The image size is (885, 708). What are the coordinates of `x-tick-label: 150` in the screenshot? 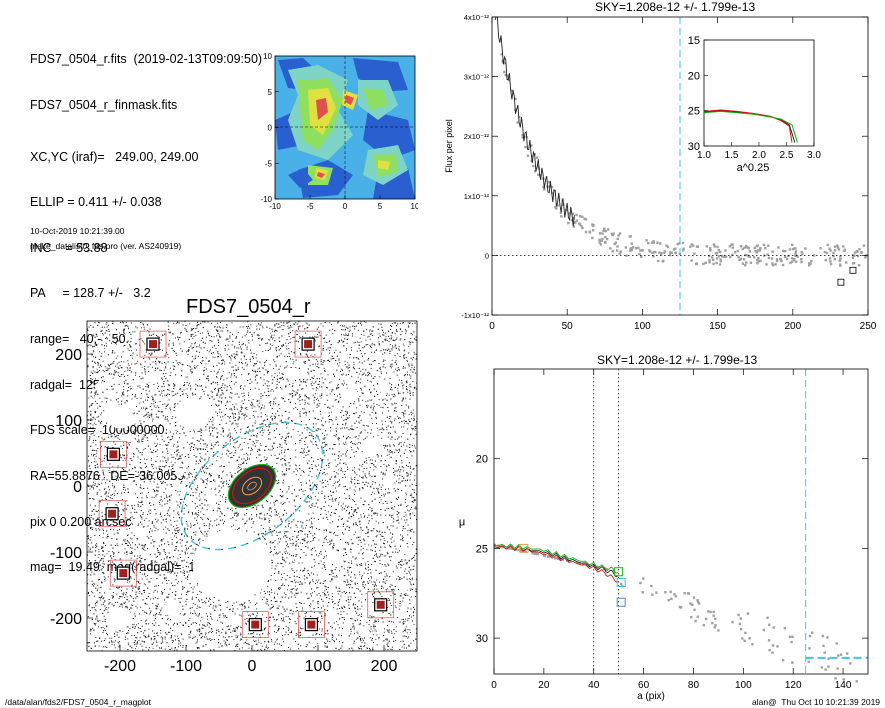 It's located at (717, 326).